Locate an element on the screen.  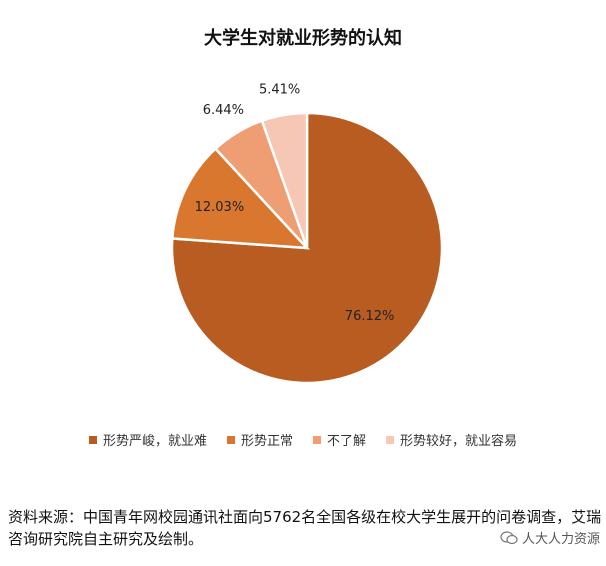
wechat-icon is located at coordinates (509, 537).